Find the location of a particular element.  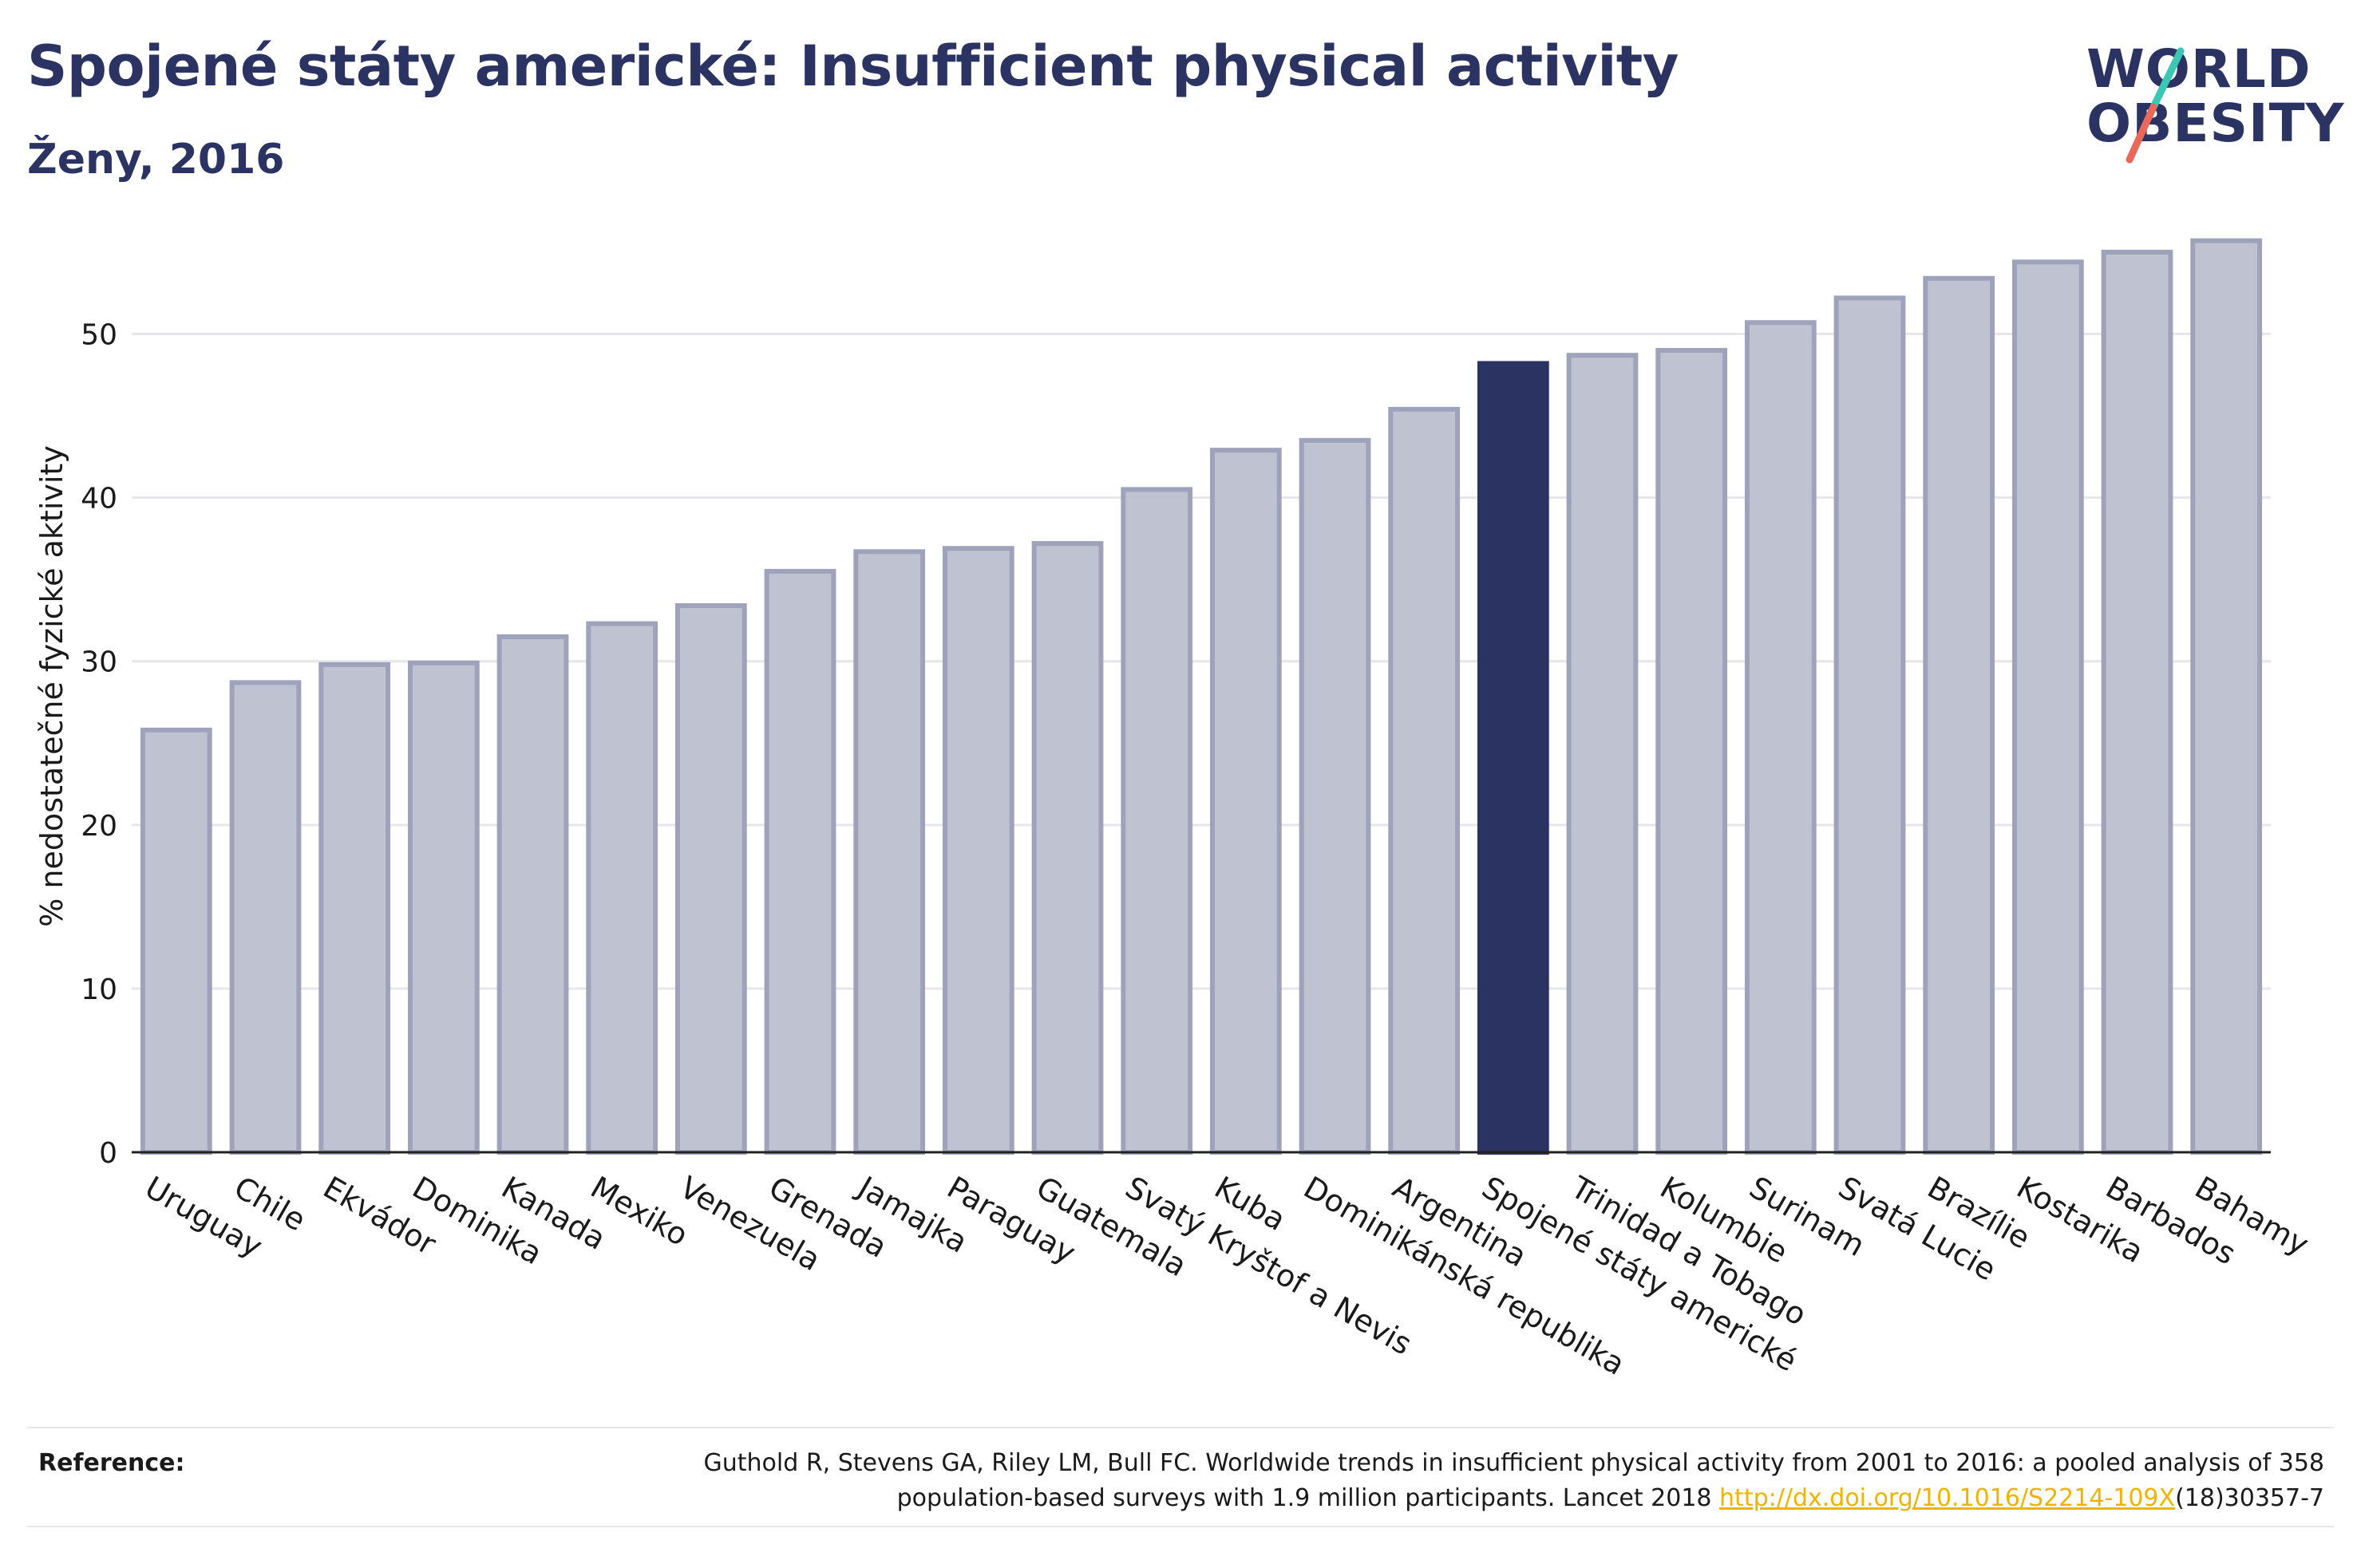

y-tick-label: 30 is located at coordinates (99, 662).